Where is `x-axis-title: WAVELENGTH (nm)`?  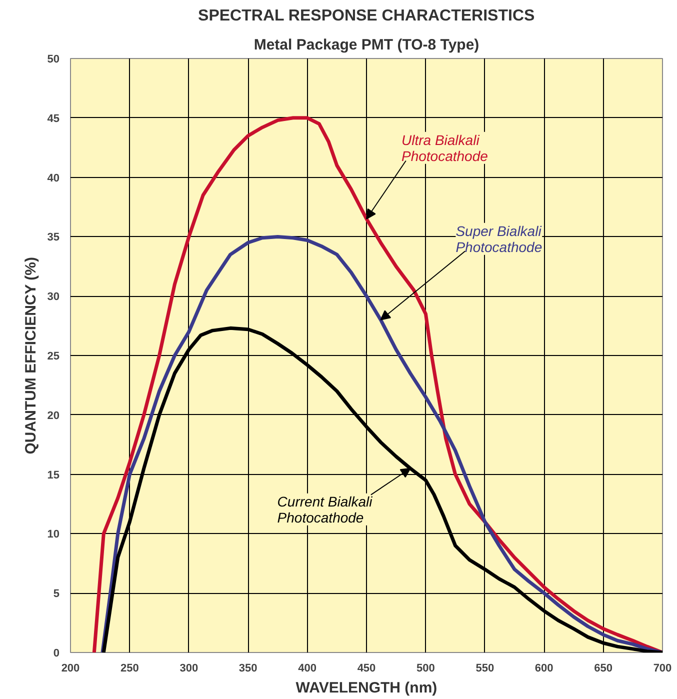 x-axis-title: WAVELENGTH (nm) is located at coordinates (367, 688).